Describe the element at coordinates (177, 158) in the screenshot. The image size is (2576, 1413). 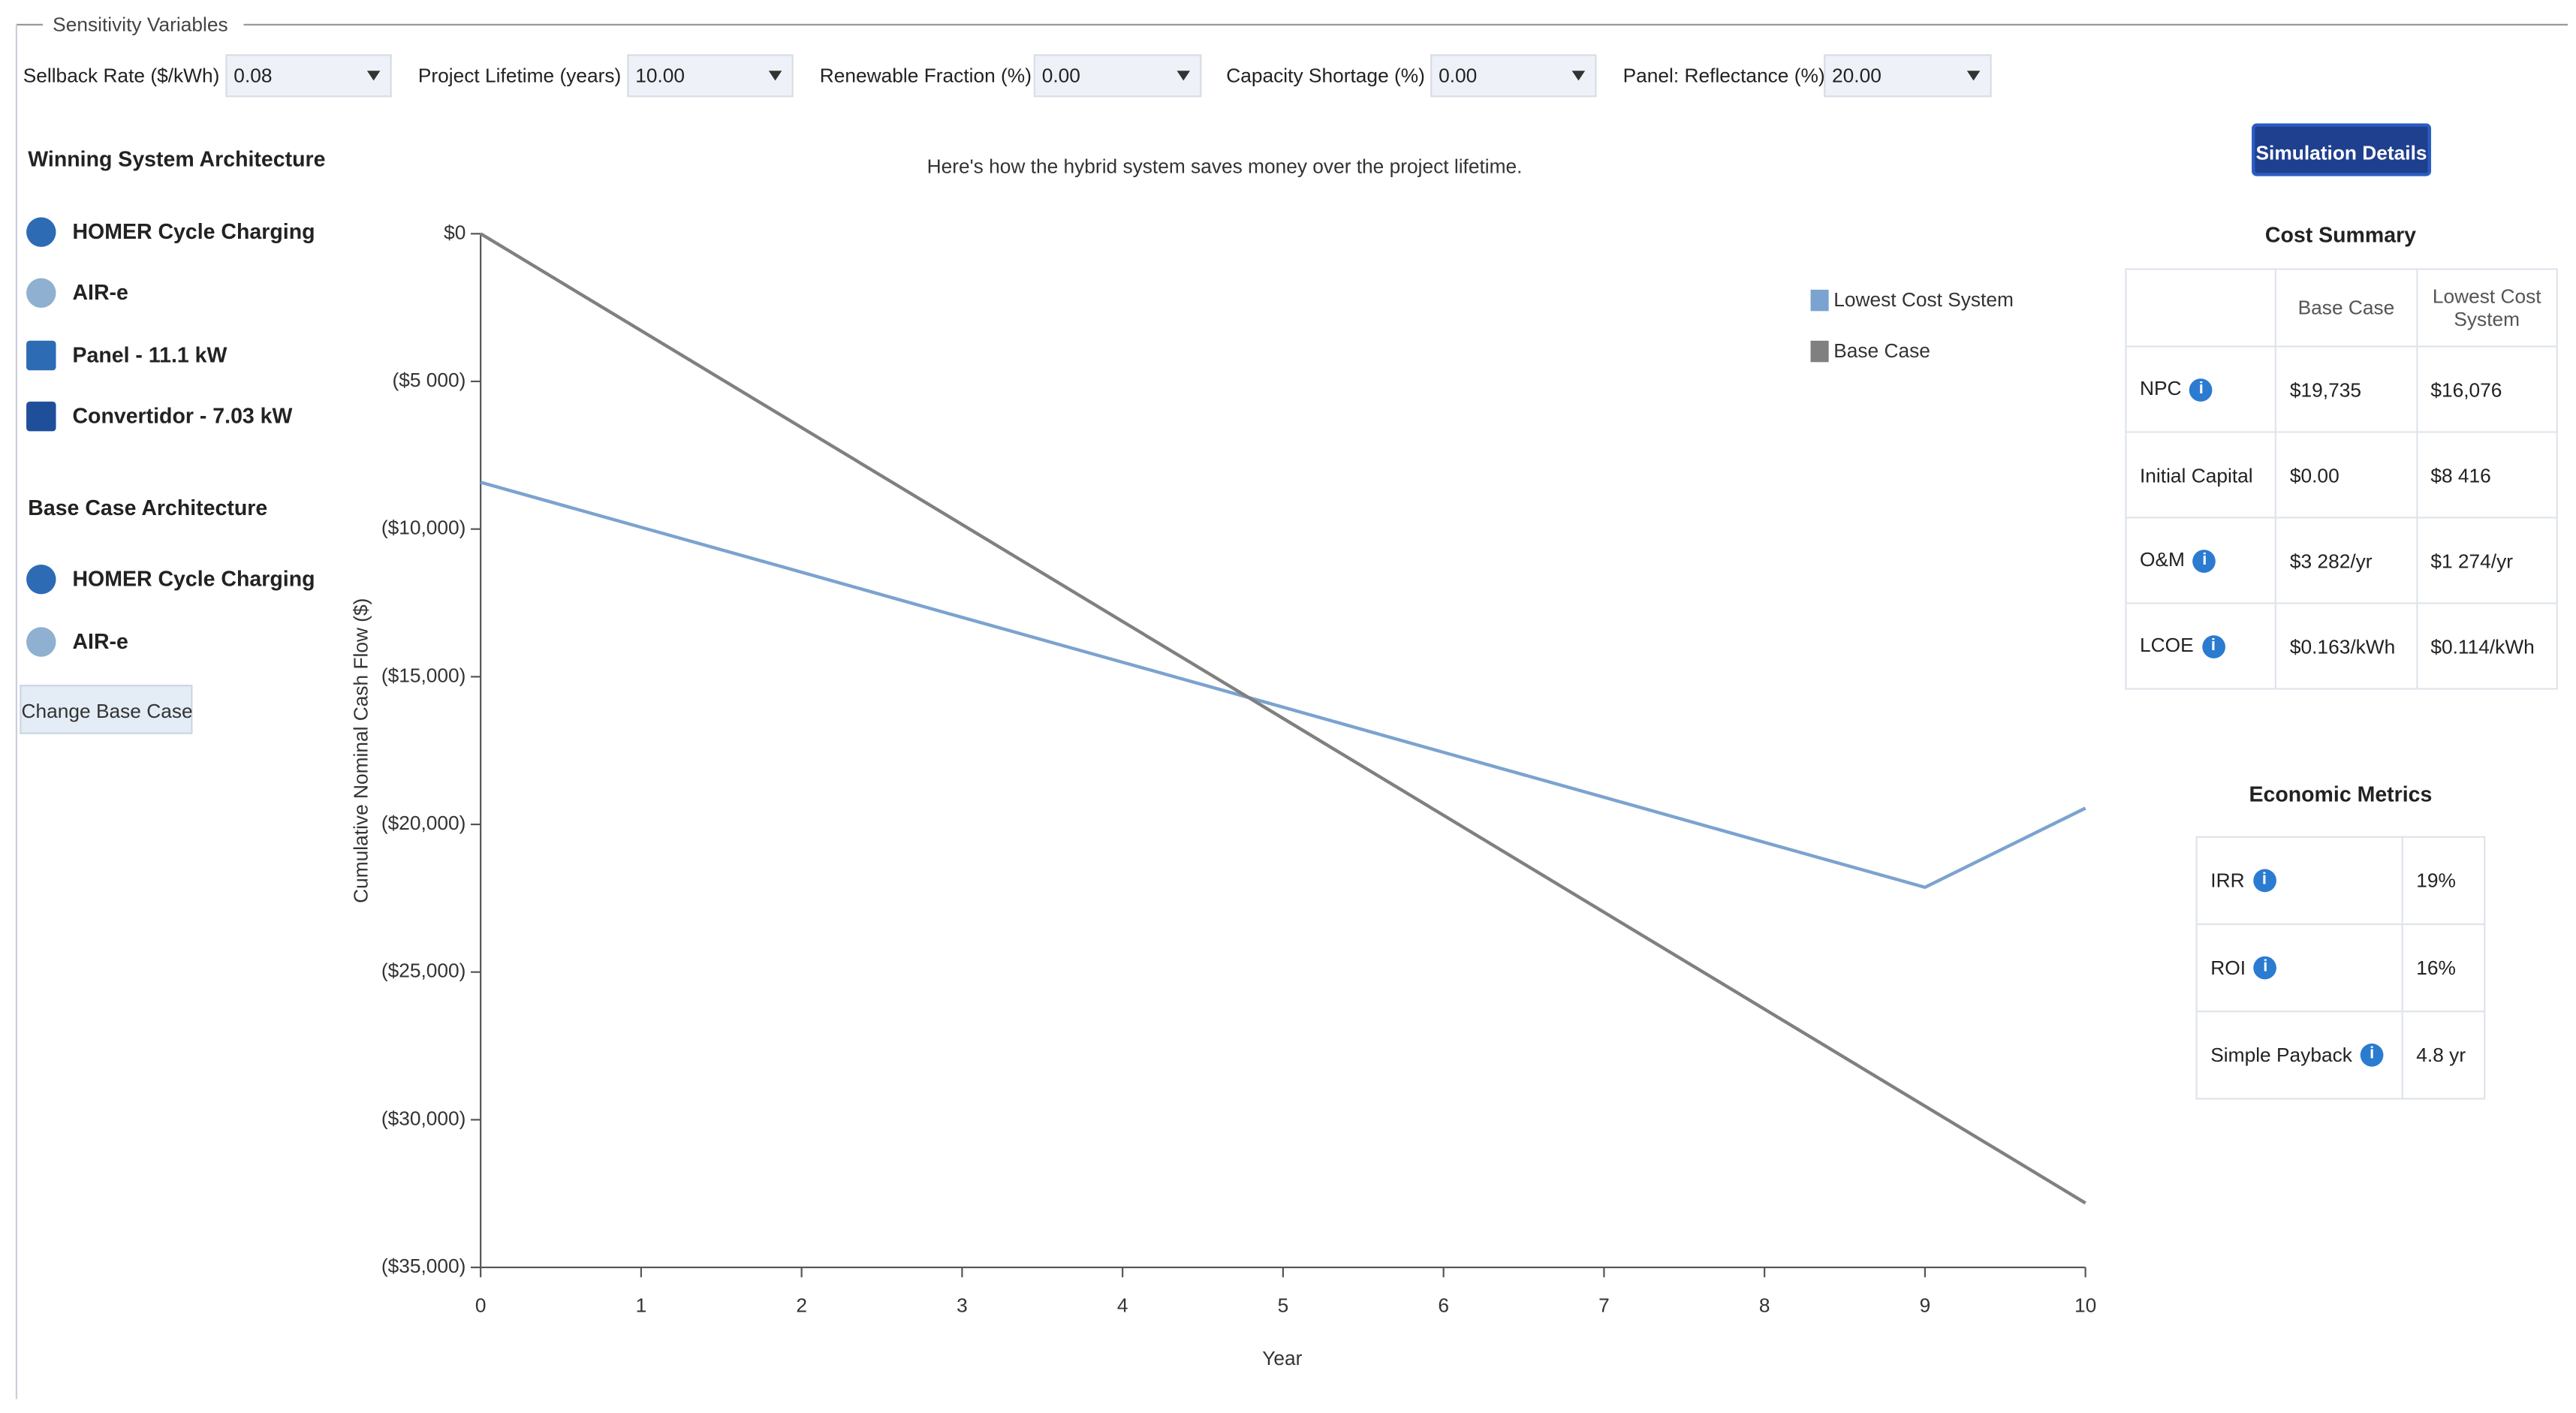
I see `section-title: Winning System Architecture` at that location.